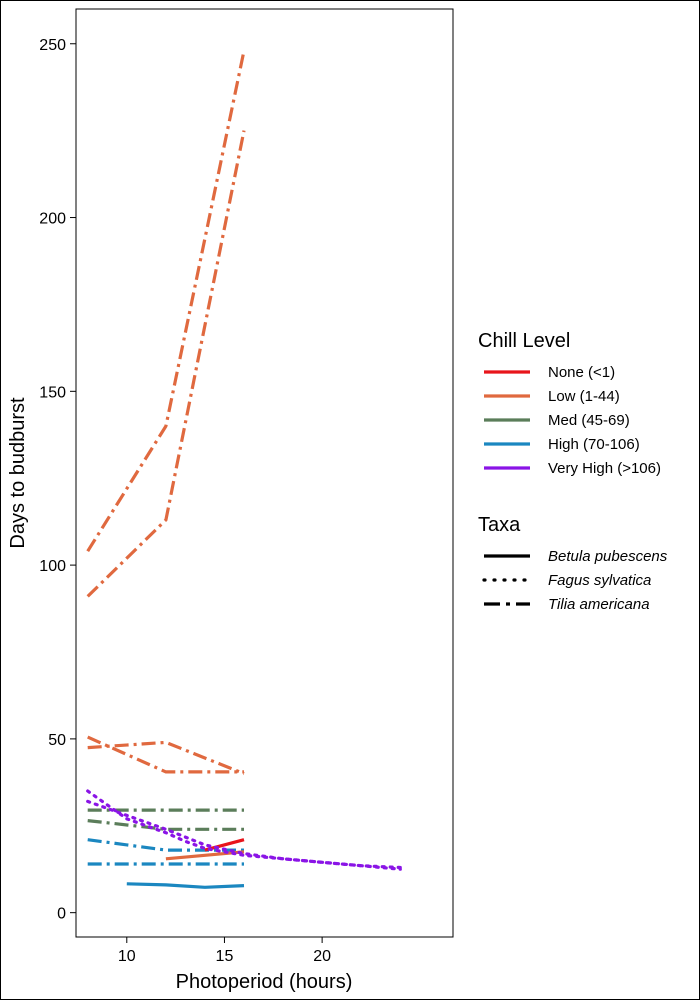 The image size is (700, 1000). I want to click on x-tick-label-20: 20, so click(322, 956).